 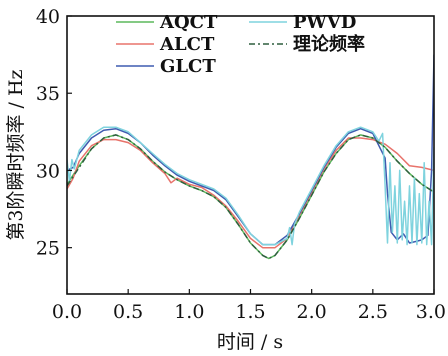 What do you see at coordinates (48, 94) in the screenshot?
I see `y-tick-label: 35` at bounding box center [48, 94].